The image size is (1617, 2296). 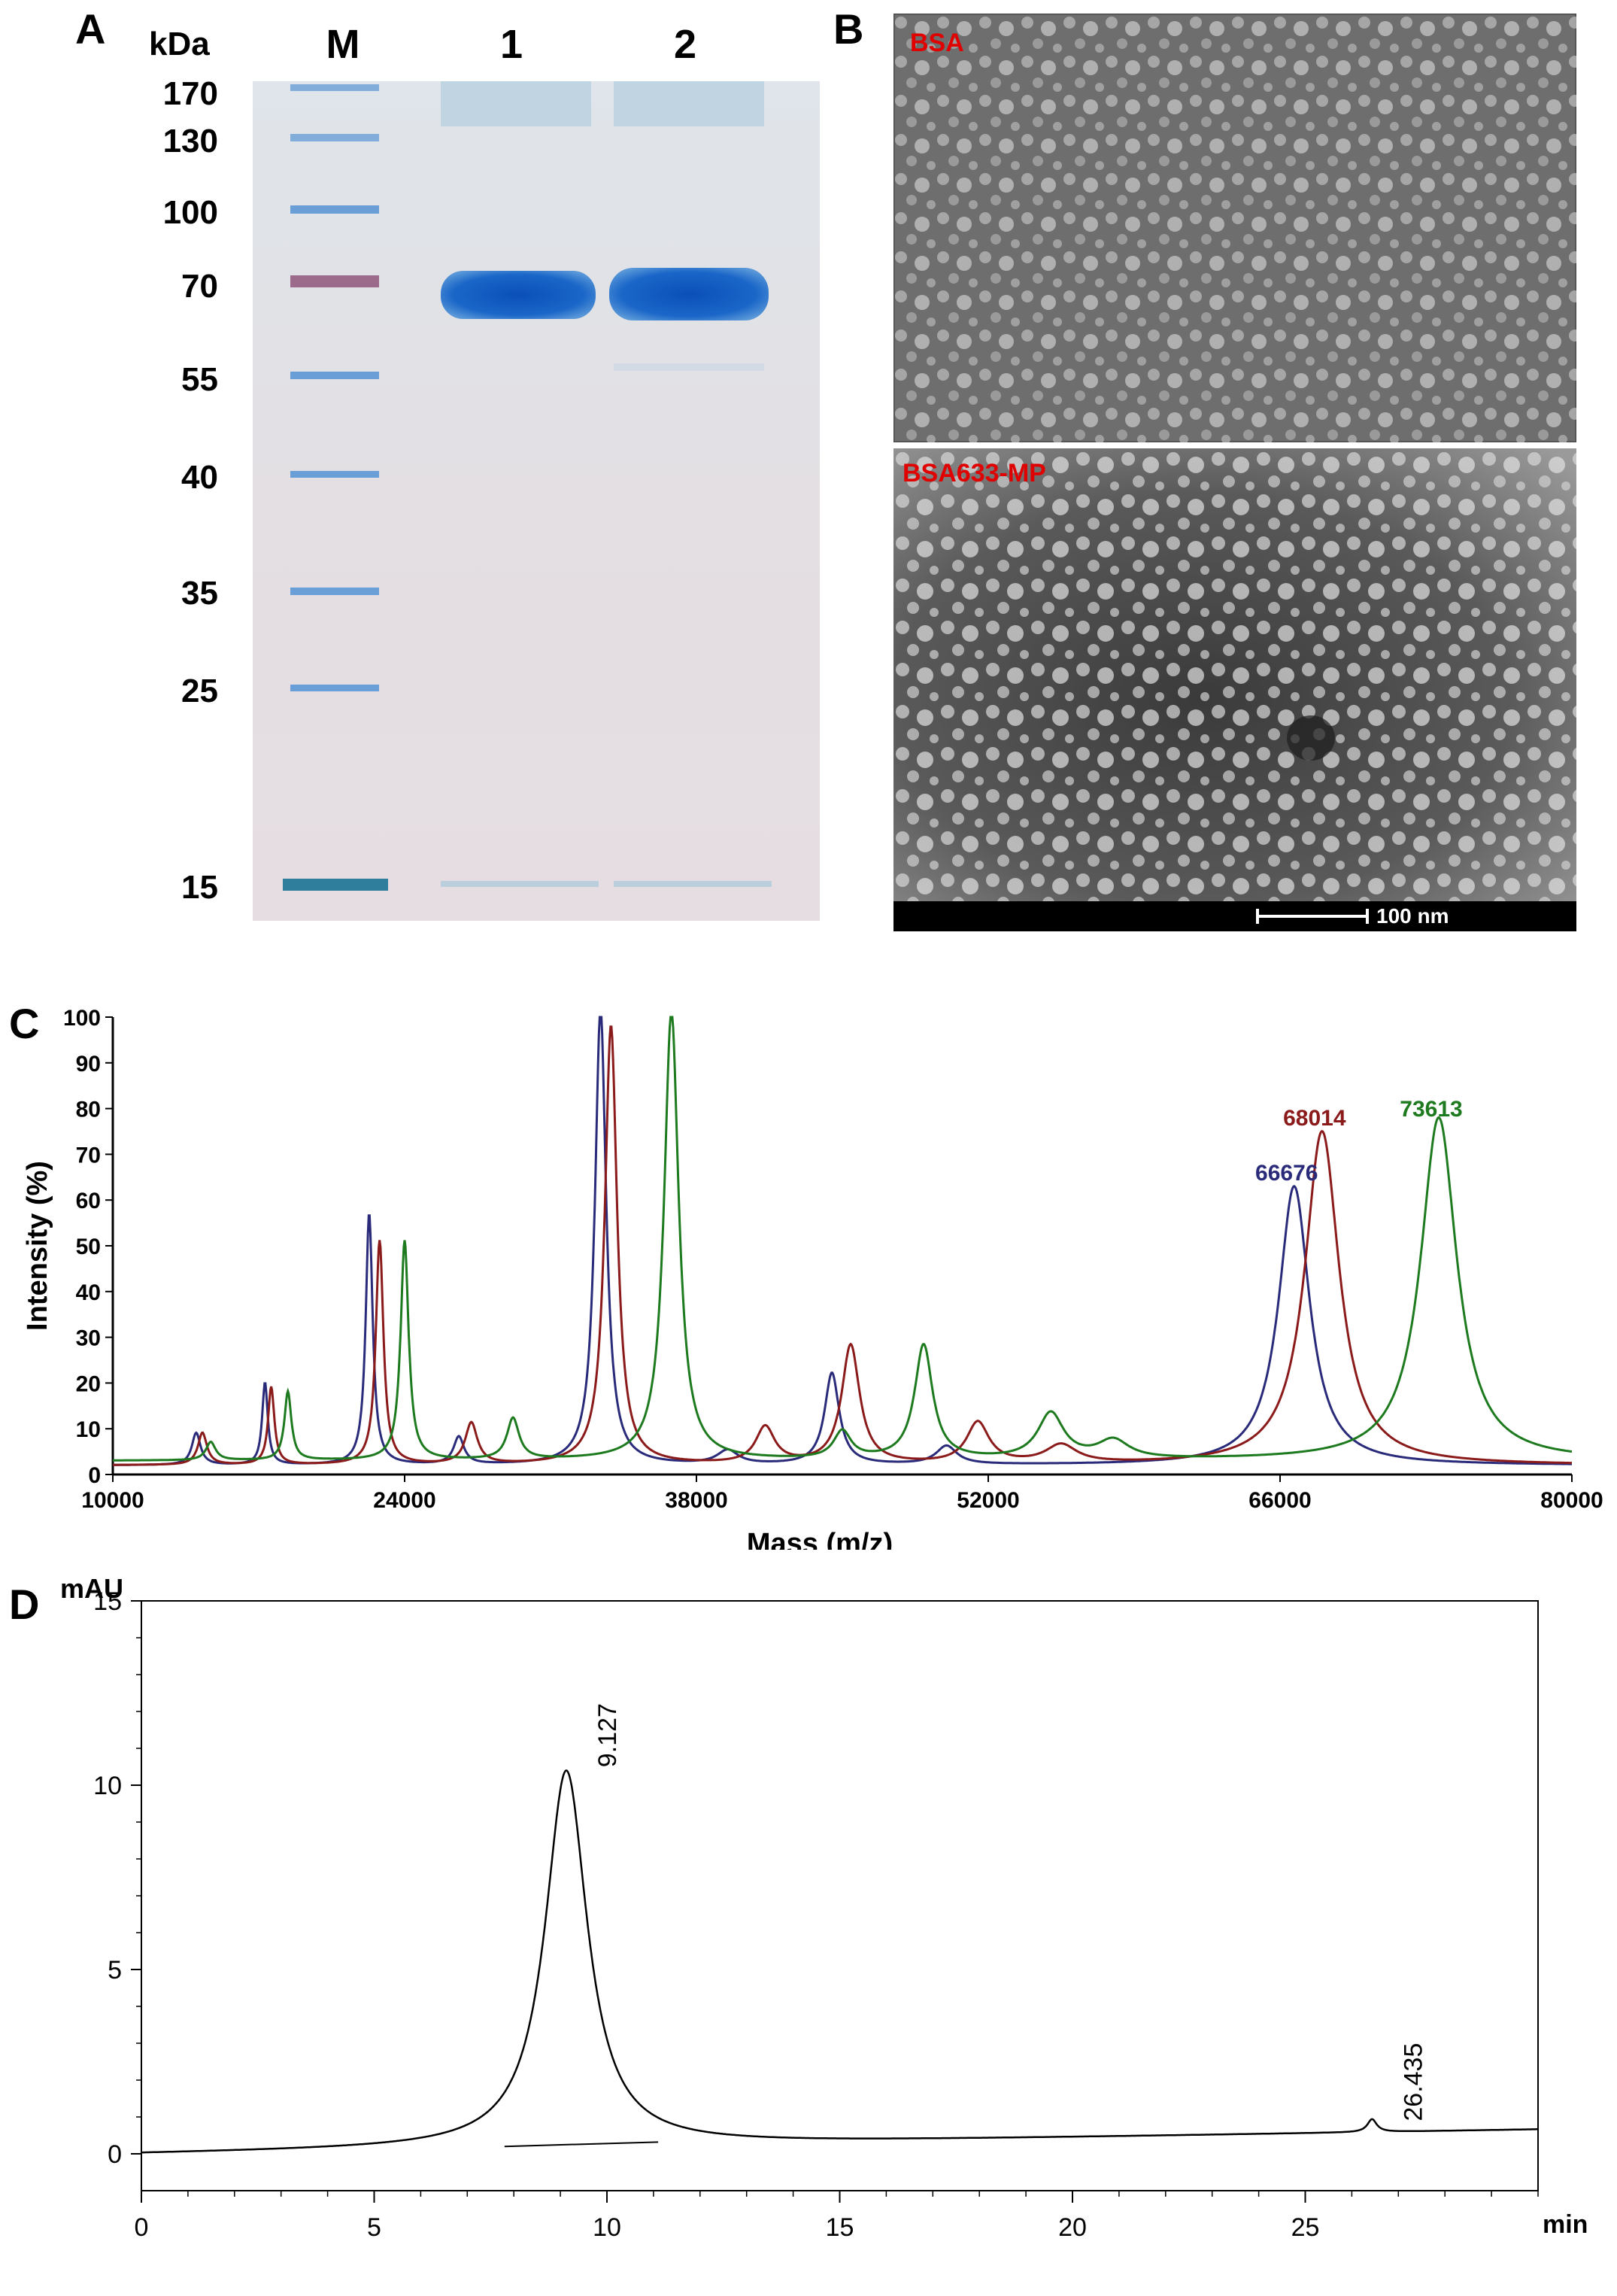 I want to click on peak-baseline, so click(x=582, y=2144).